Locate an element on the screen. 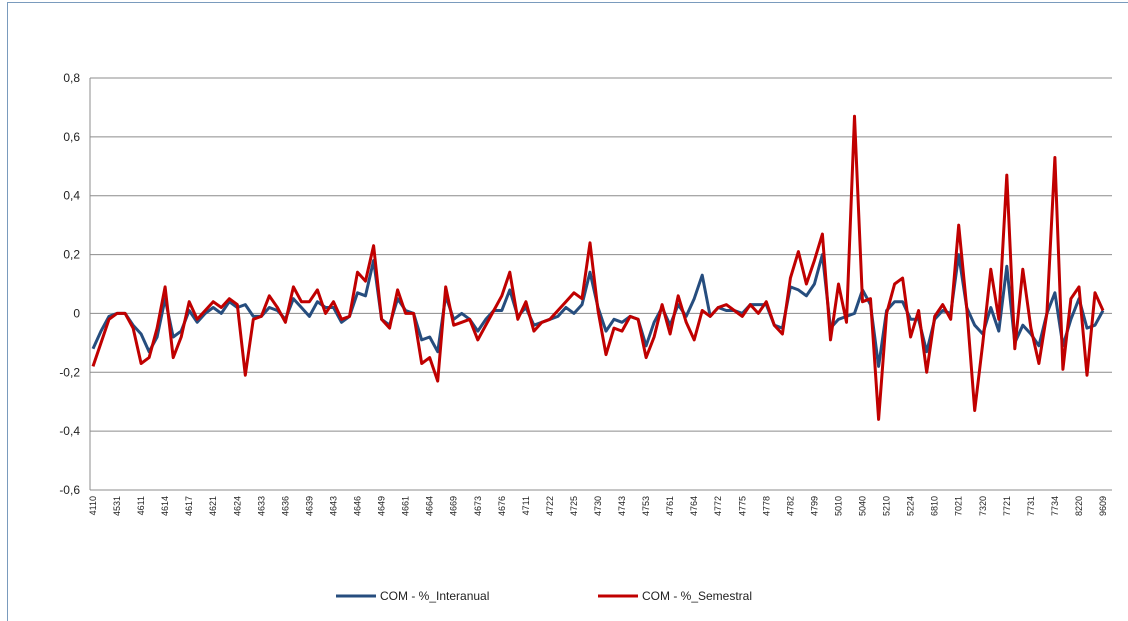 The image size is (1128, 621). x-tick-label: 4661 is located at coordinates (406, 506).